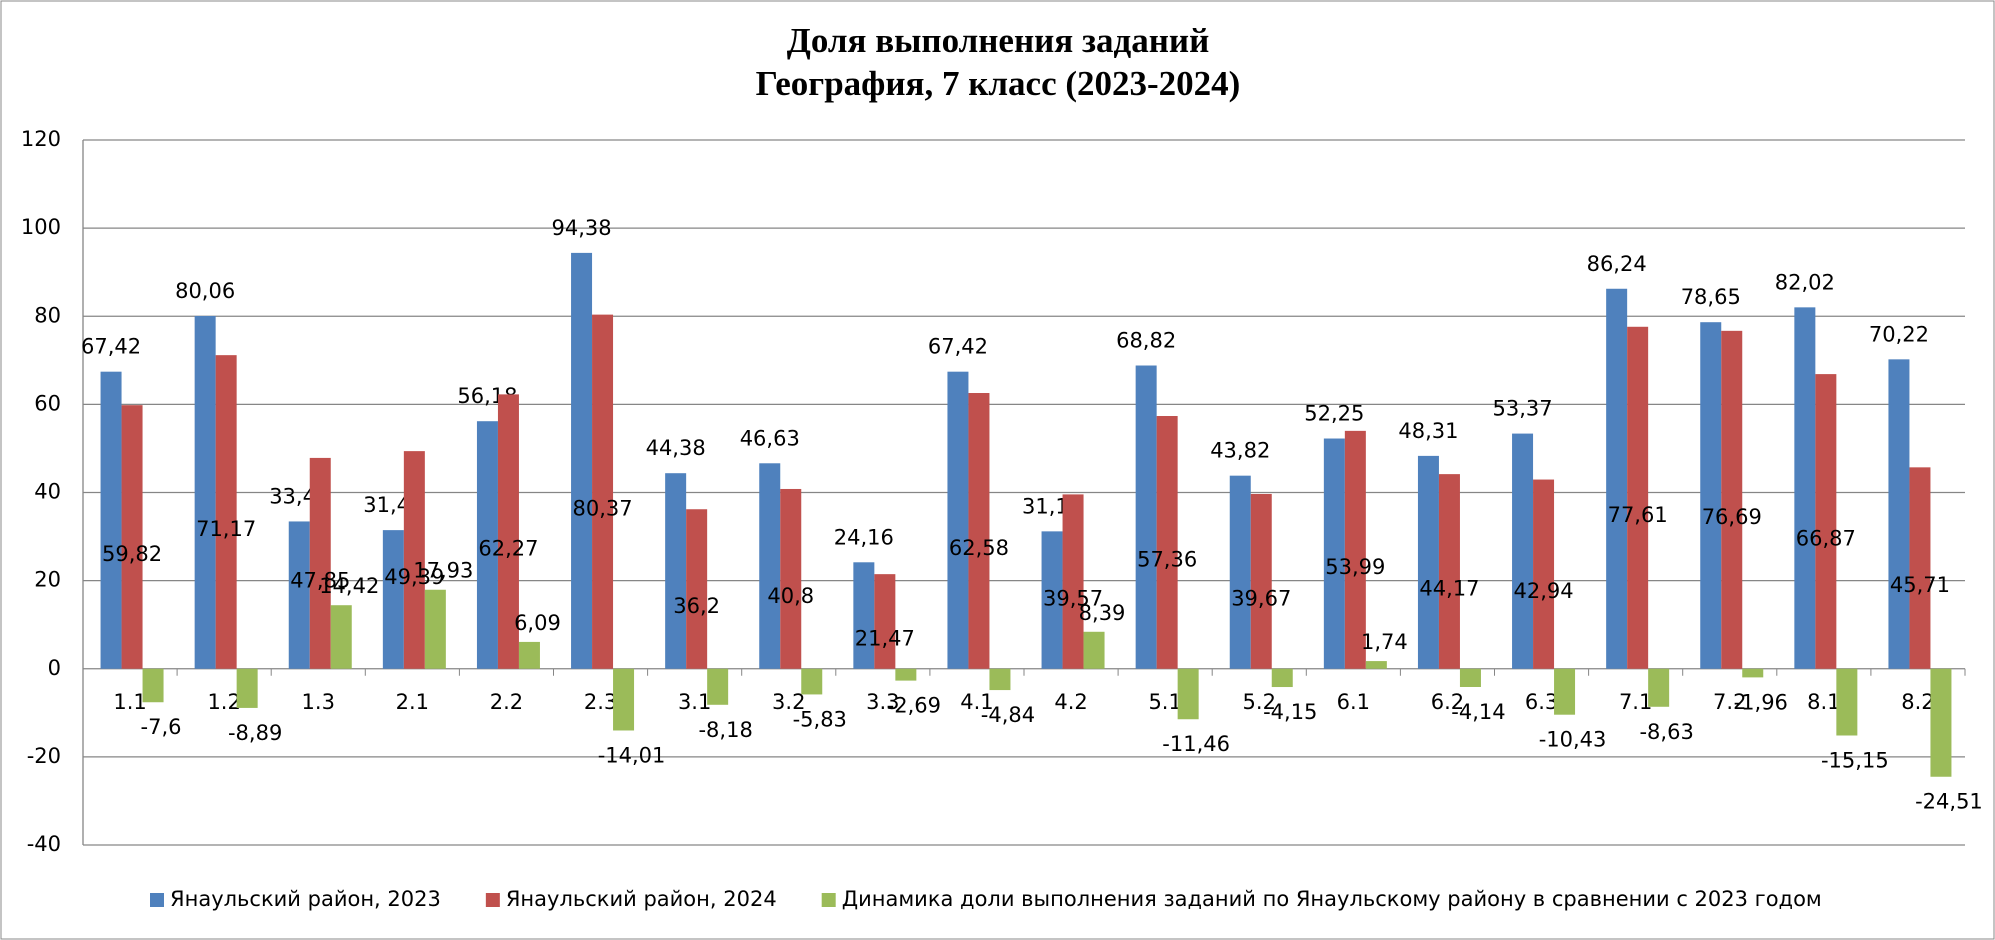 The width and height of the screenshot is (1995, 940). I want to click on y-tick-label: 80, so click(47, 315).